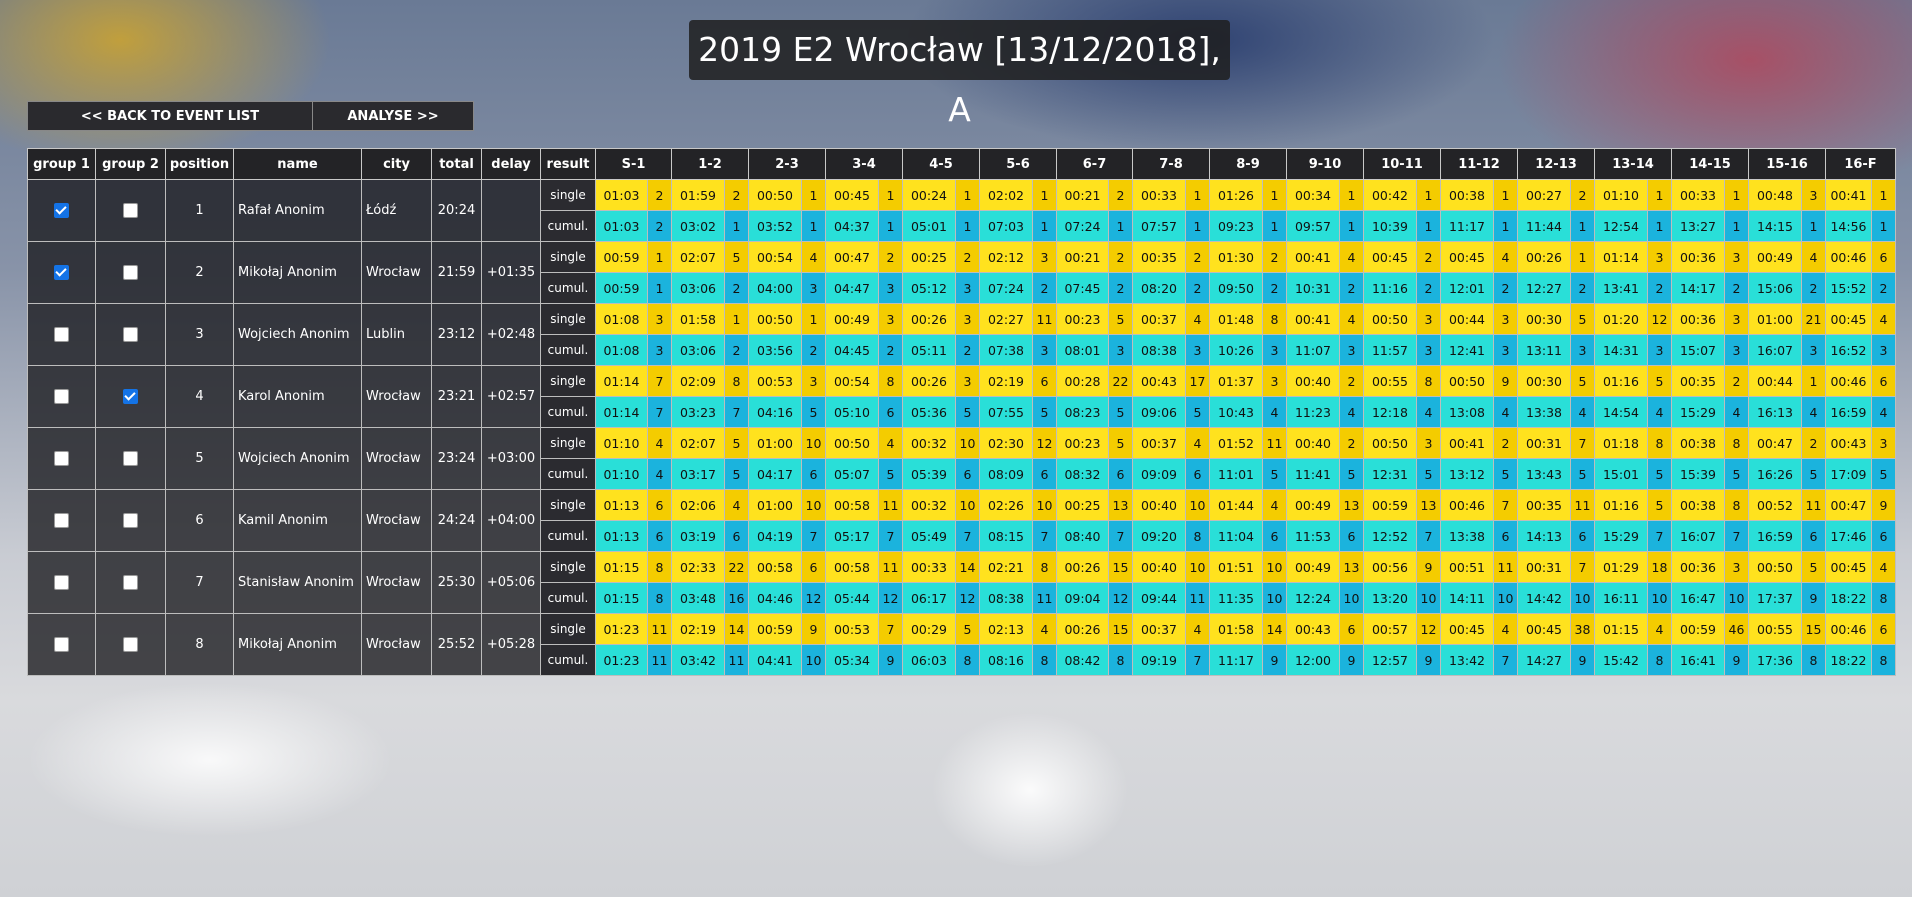 This screenshot has width=1912, height=897. Describe the element at coordinates (1313, 381) in the screenshot. I see `single-time-cell: 00:40` at that location.